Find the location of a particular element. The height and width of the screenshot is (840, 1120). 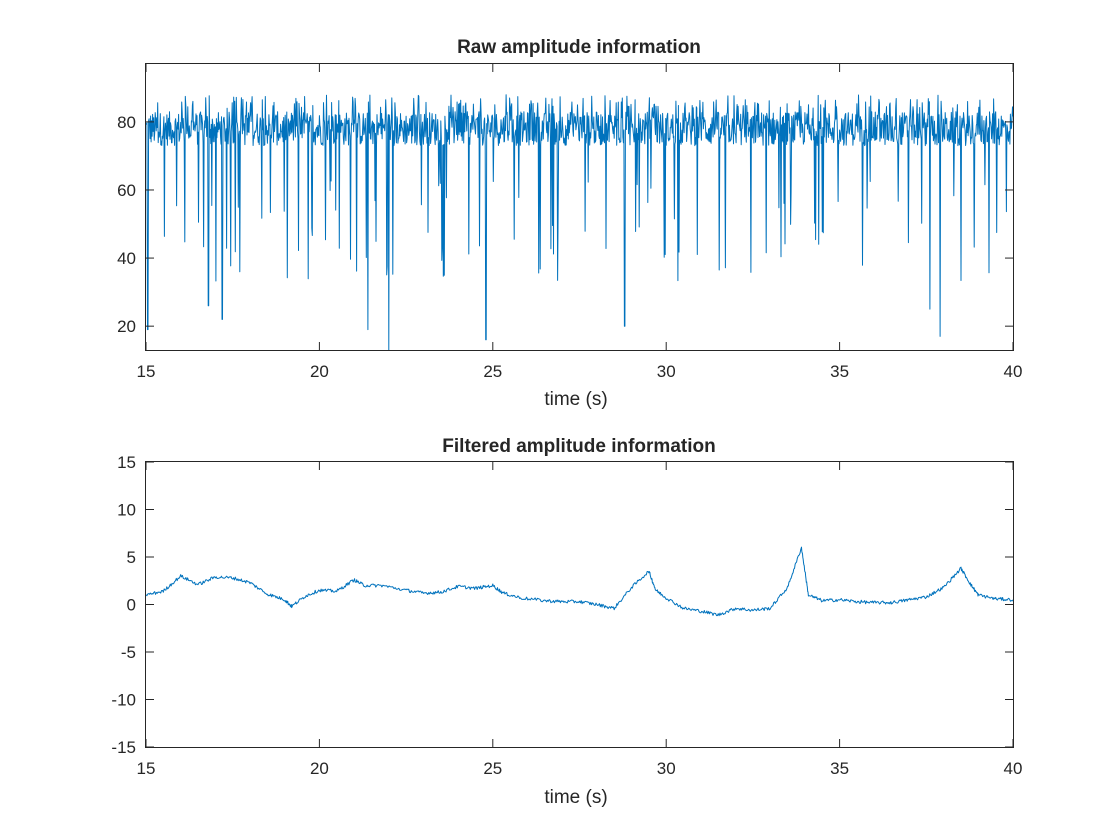

y-tick-label: 5 is located at coordinates (131, 557).